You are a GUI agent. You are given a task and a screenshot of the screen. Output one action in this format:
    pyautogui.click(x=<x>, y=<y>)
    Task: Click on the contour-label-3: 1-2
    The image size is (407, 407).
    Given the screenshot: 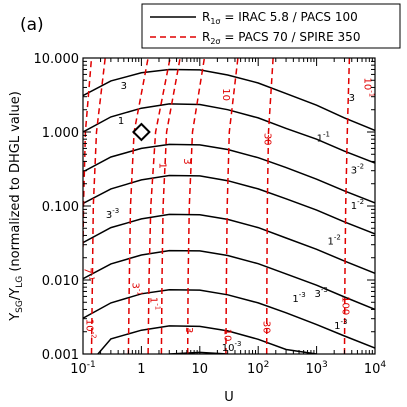 What is the action you would take?
    pyautogui.click(x=357, y=205)
    